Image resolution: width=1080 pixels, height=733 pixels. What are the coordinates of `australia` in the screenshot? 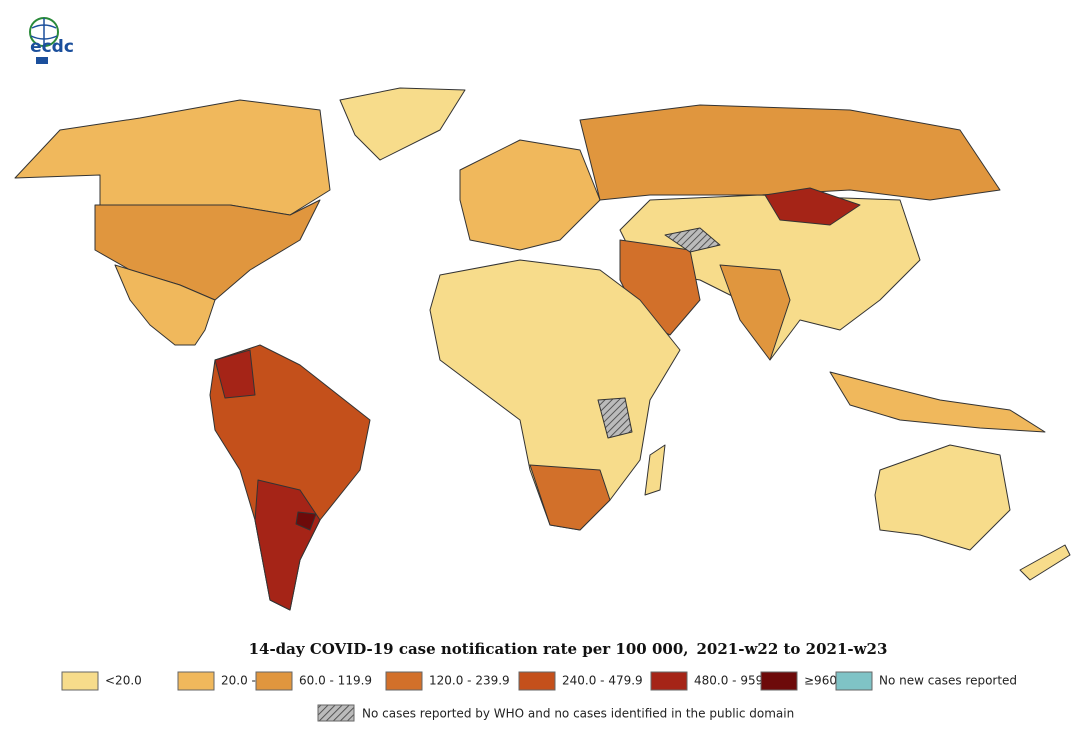 It's located at (942, 497).